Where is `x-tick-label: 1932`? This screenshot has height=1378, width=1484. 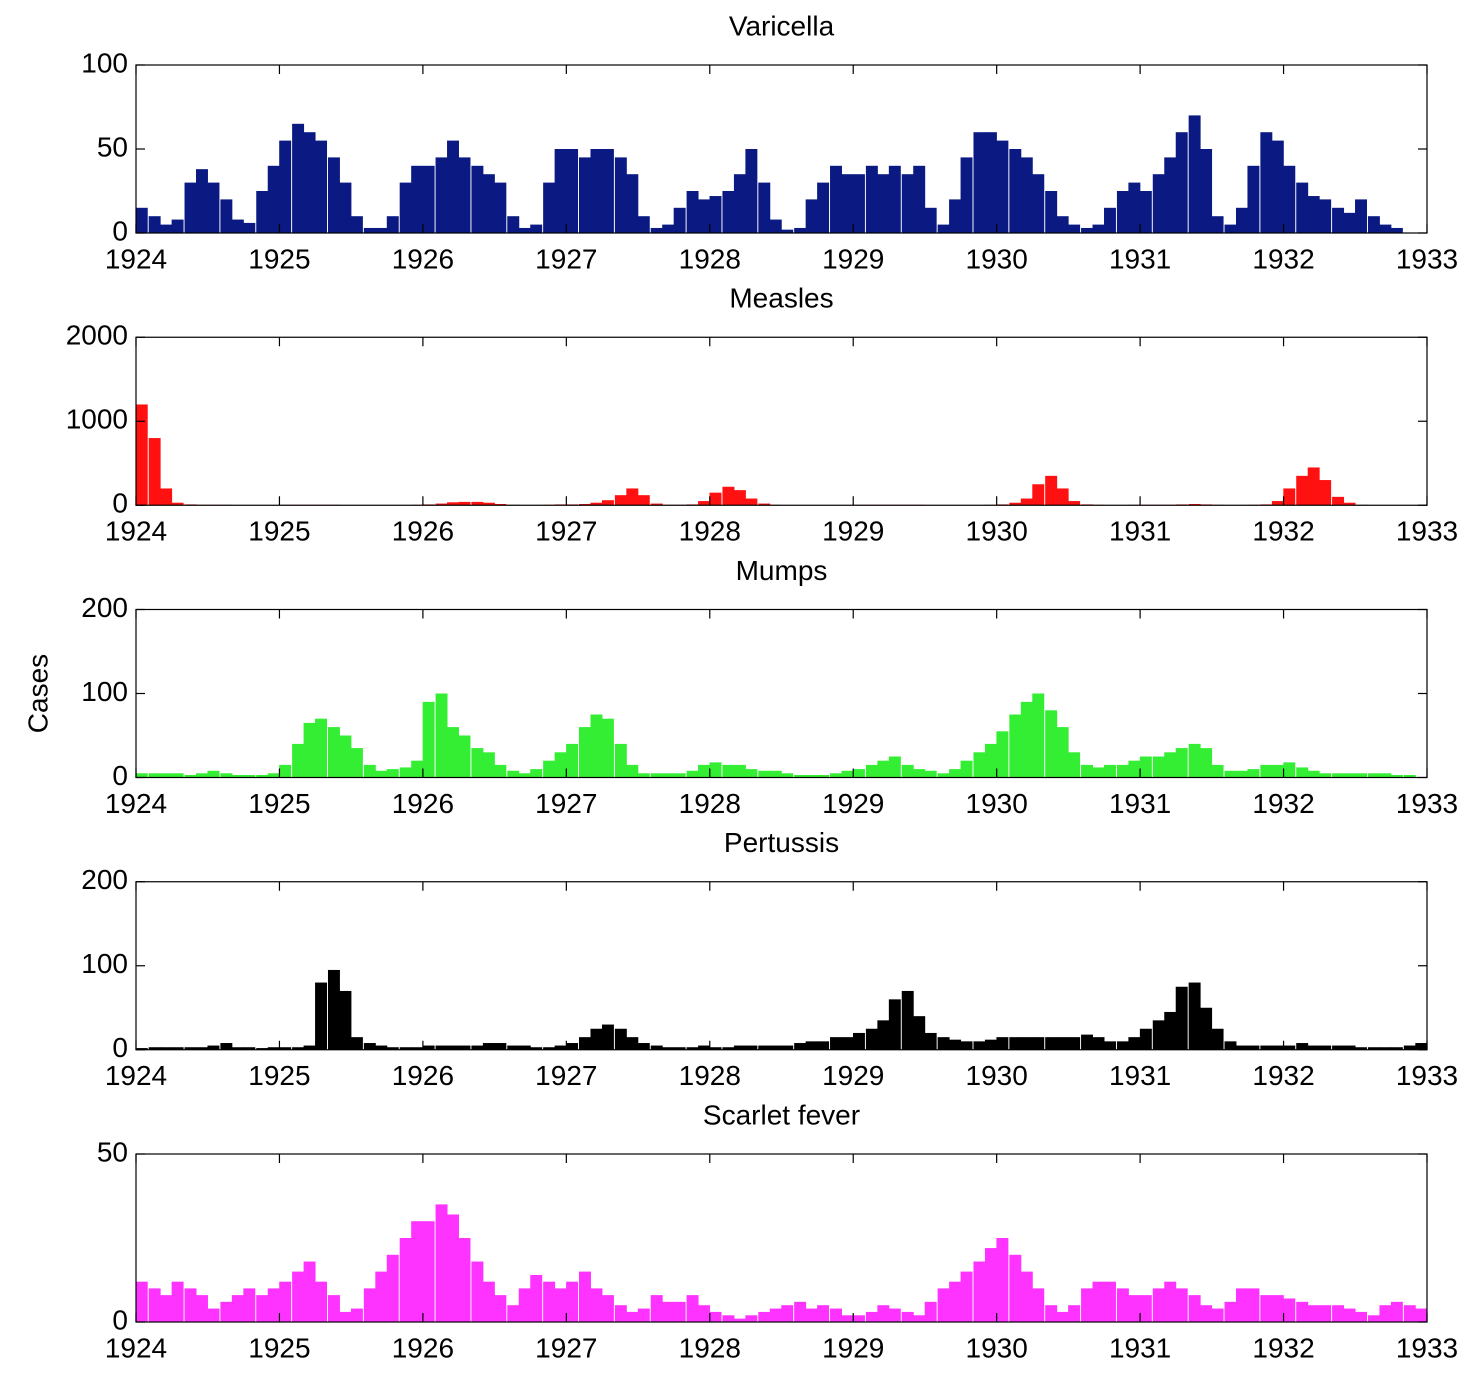 x-tick-label: 1932 is located at coordinates (1283, 1347).